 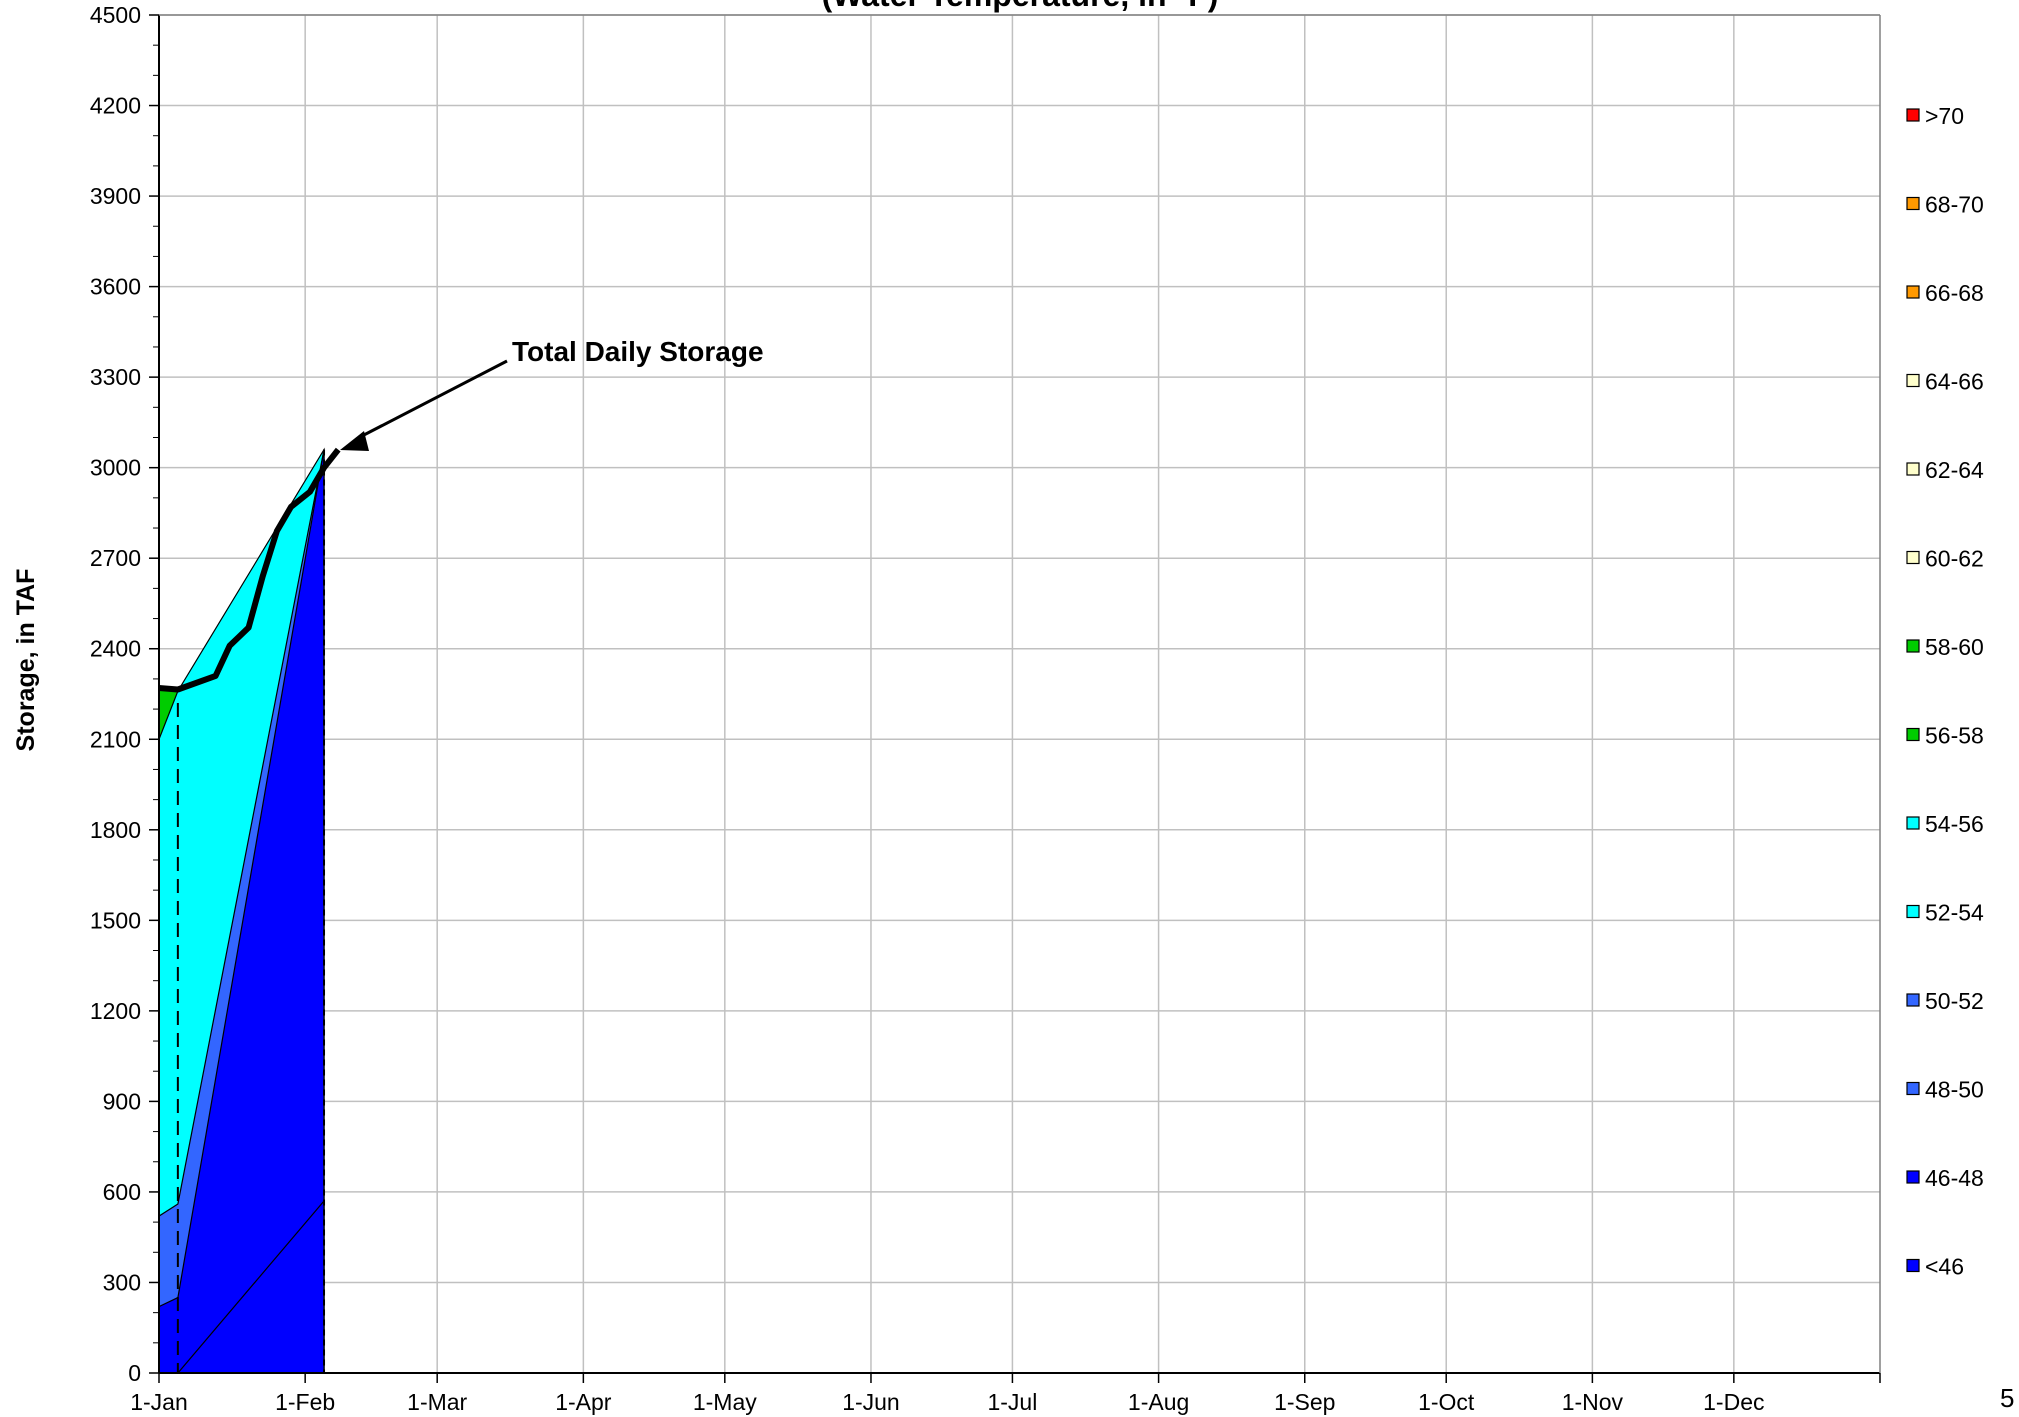 I want to click on y-tick-label: 3900, so click(x=115, y=196).